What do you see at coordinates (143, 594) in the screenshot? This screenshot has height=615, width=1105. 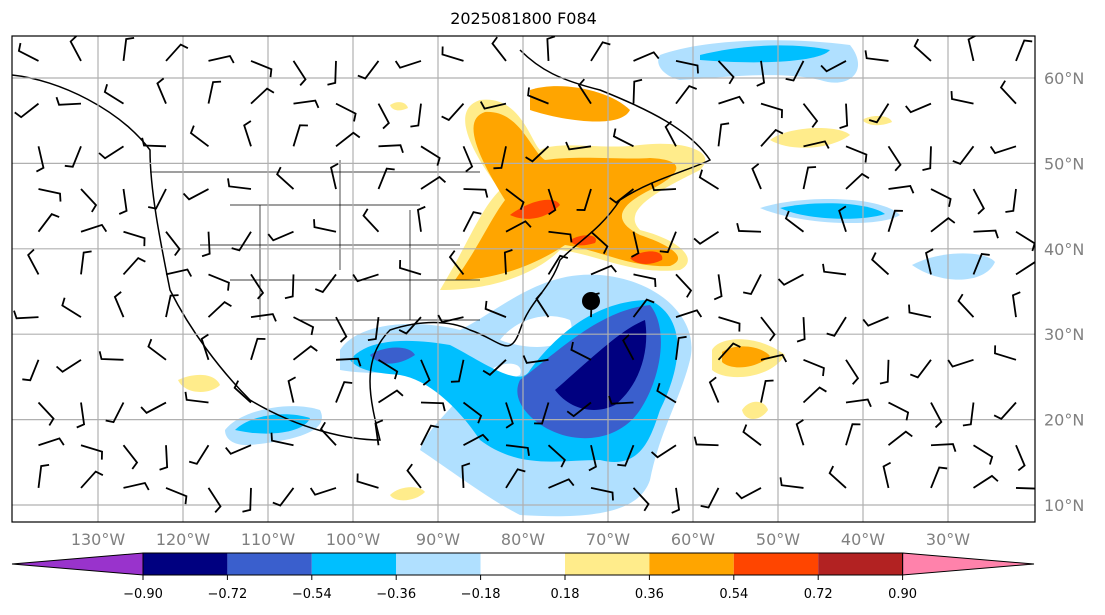 I see `colorbar-tick-label: −0.90` at bounding box center [143, 594].